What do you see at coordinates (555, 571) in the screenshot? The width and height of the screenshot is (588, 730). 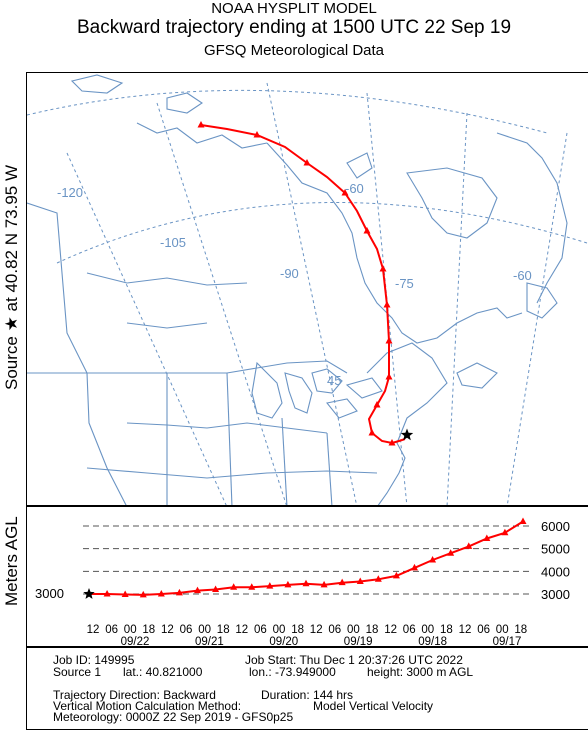 I see `height-tick-label: 4000` at bounding box center [555, 571].